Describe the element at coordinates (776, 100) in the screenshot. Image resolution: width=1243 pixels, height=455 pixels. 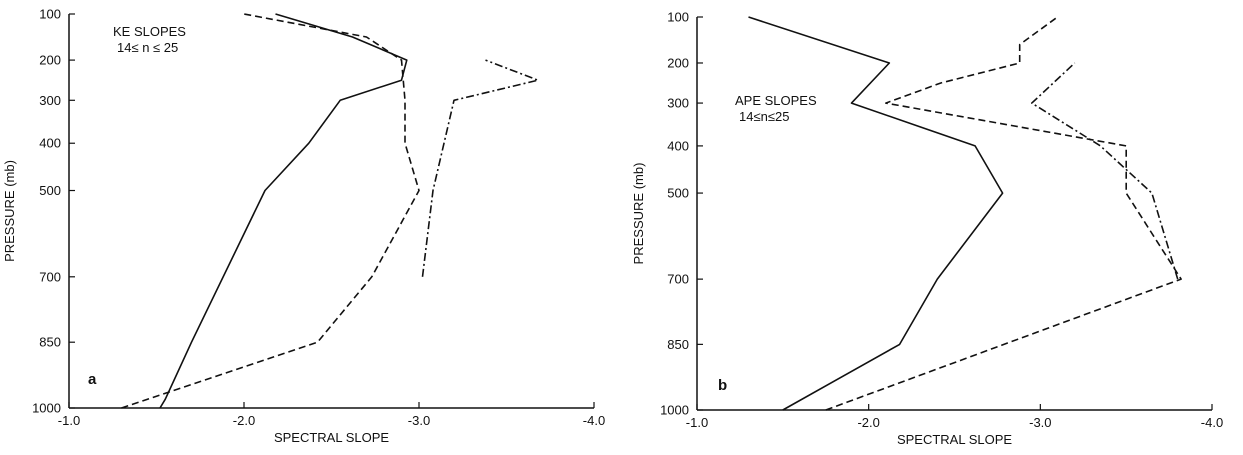
I see `annotation-line: APE SLOPES` at that location.